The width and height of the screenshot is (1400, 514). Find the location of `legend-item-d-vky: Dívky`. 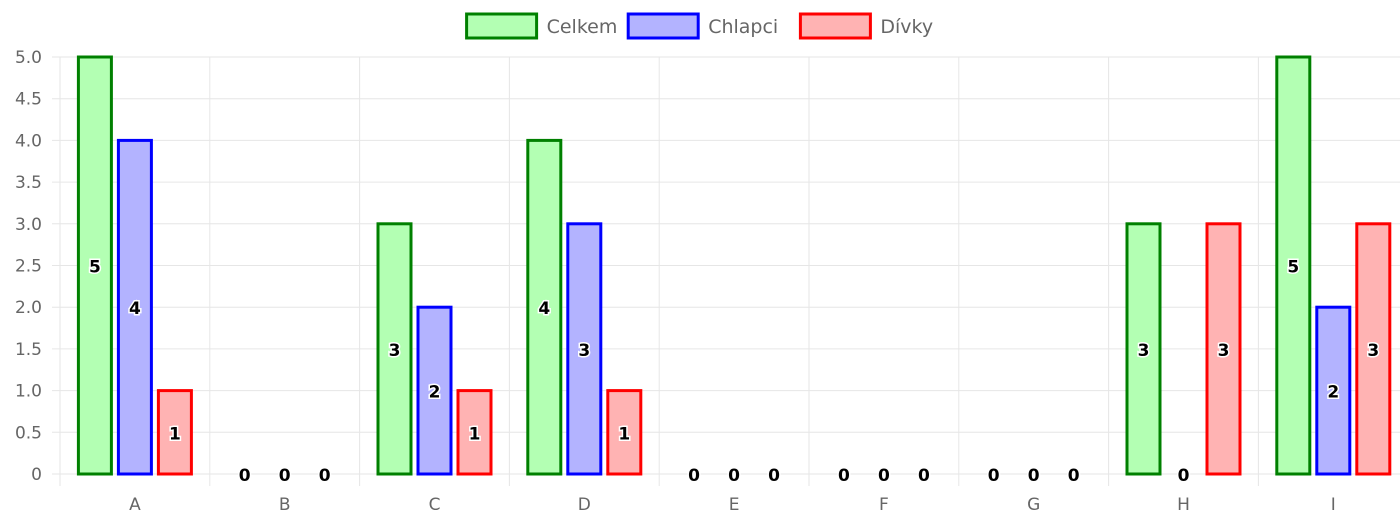

legend-item-d-vky: Dívky is located at coordinates (865, 26).